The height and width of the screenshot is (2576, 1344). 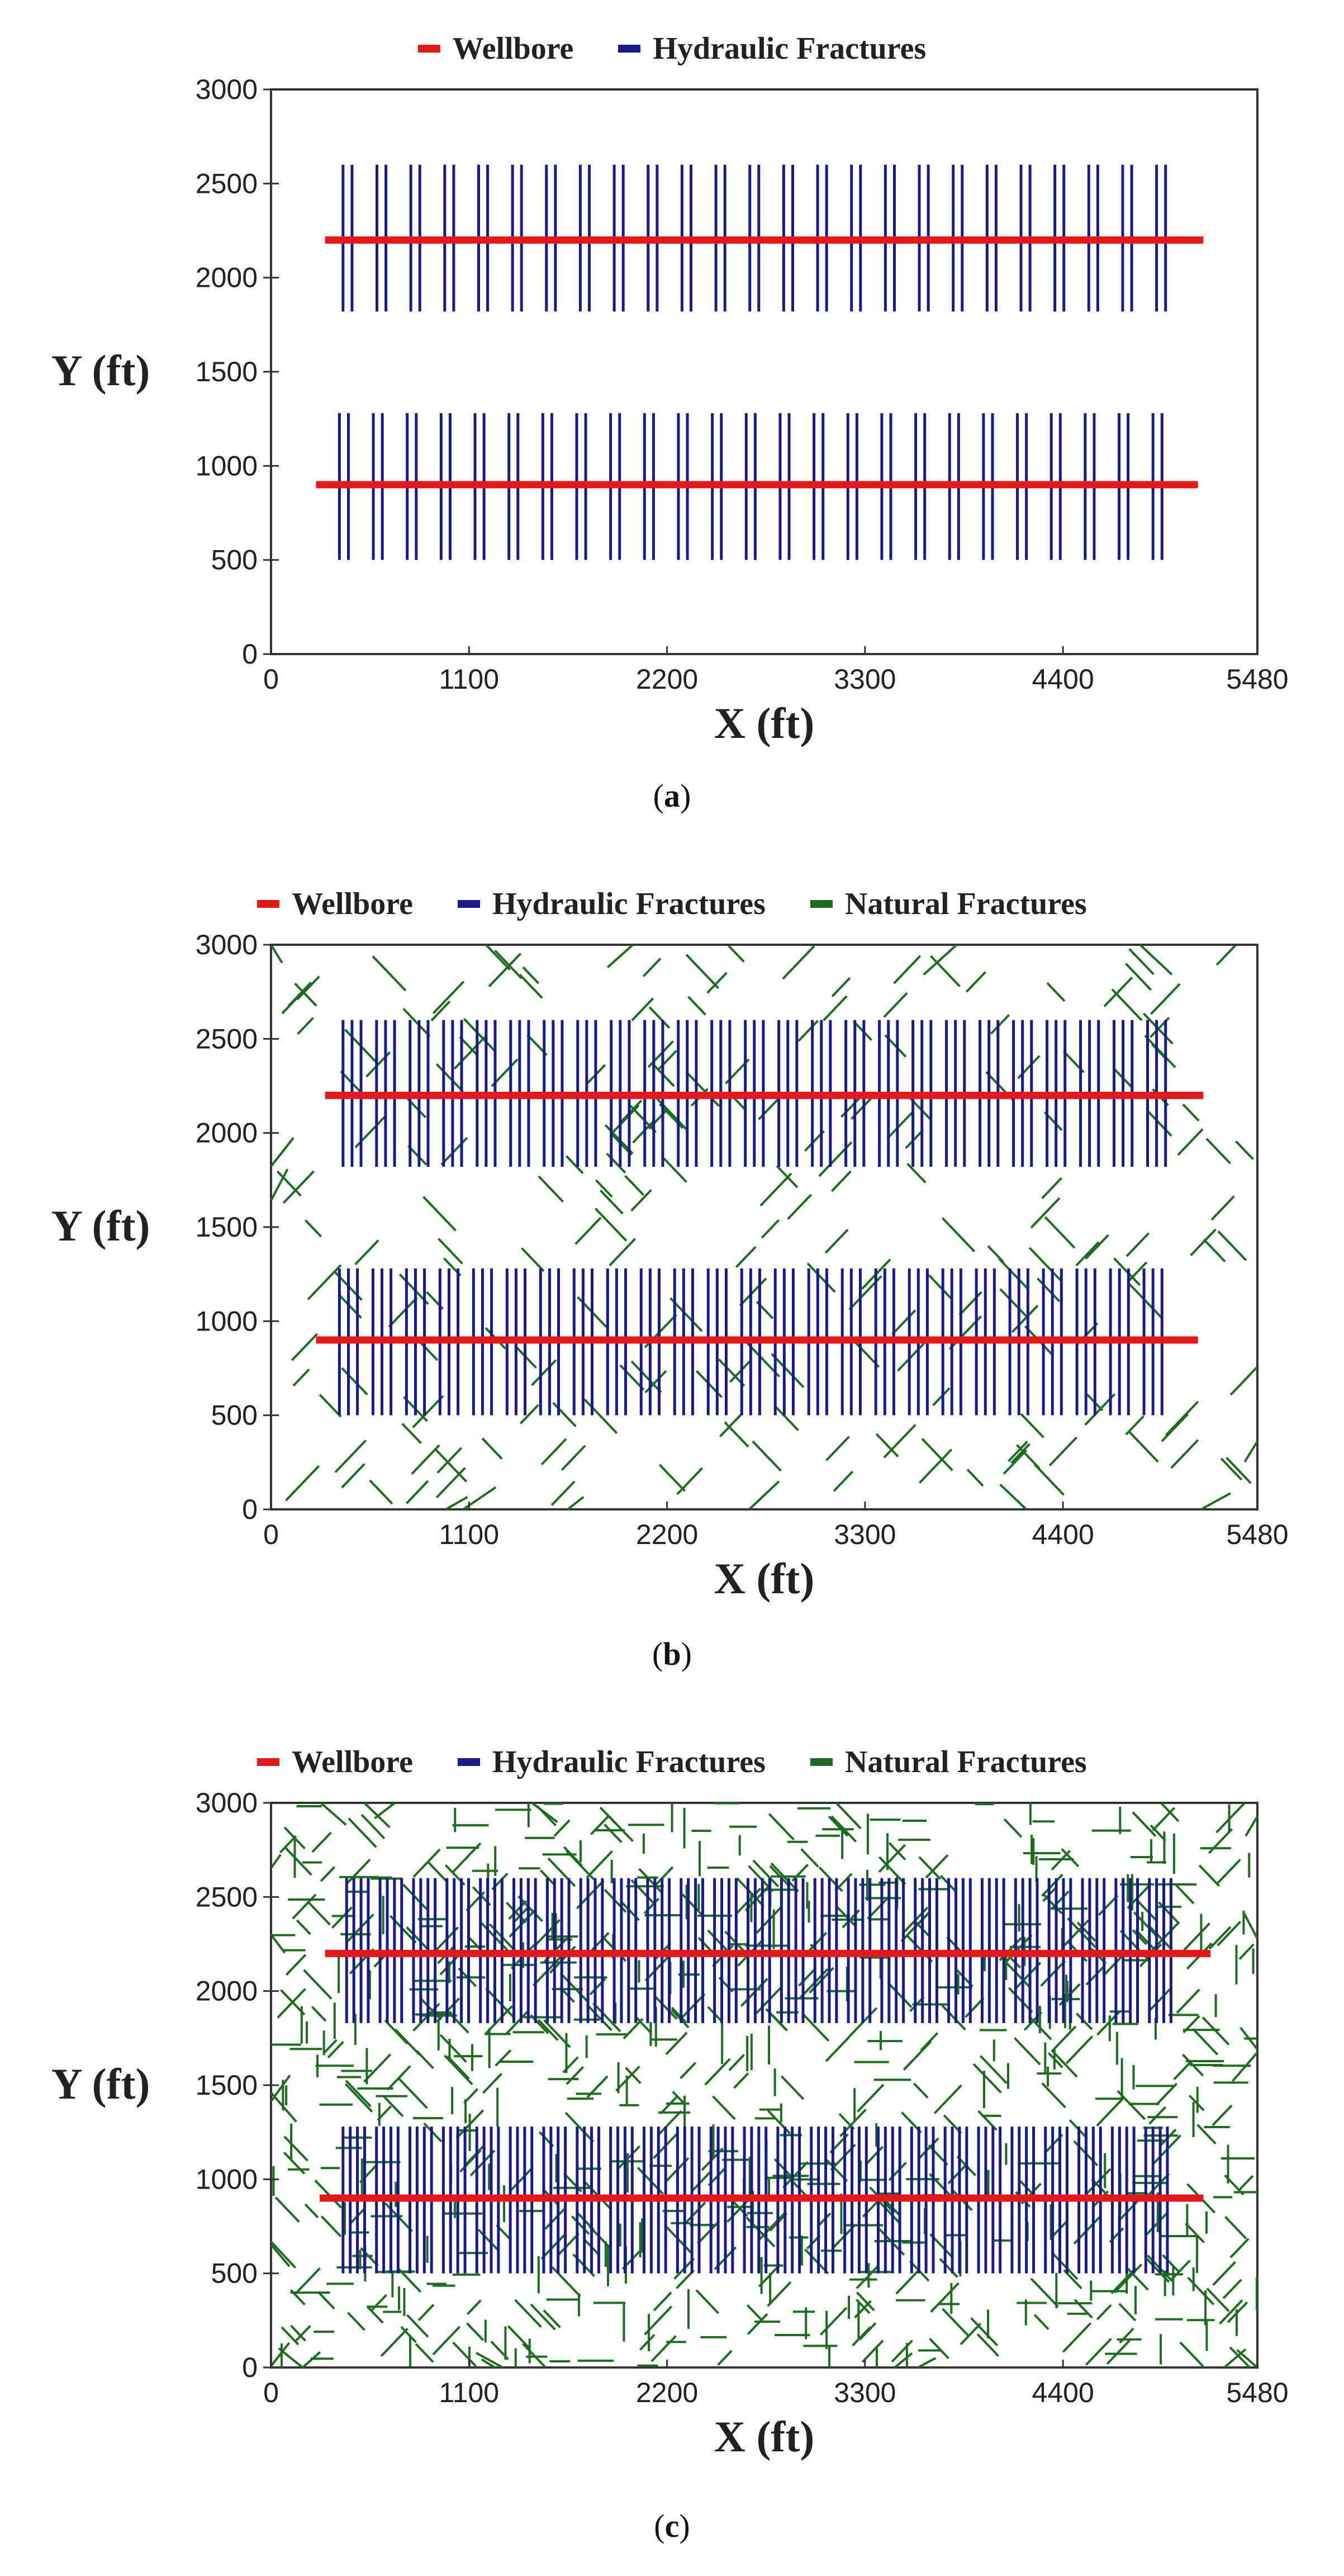 I want to click on legend-label-hydraulic: Hydraulic Fractures, so click(x=790, y=49).